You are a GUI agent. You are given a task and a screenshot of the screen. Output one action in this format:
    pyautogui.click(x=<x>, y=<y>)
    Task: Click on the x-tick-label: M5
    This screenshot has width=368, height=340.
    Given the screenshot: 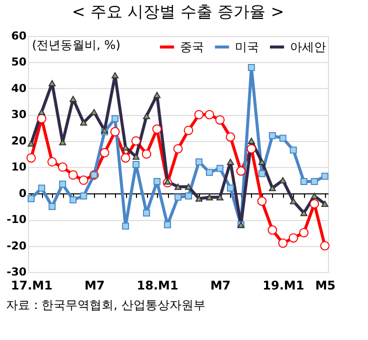 What is the action you would take?
    pyautogui.click(x=325, y=285)
    